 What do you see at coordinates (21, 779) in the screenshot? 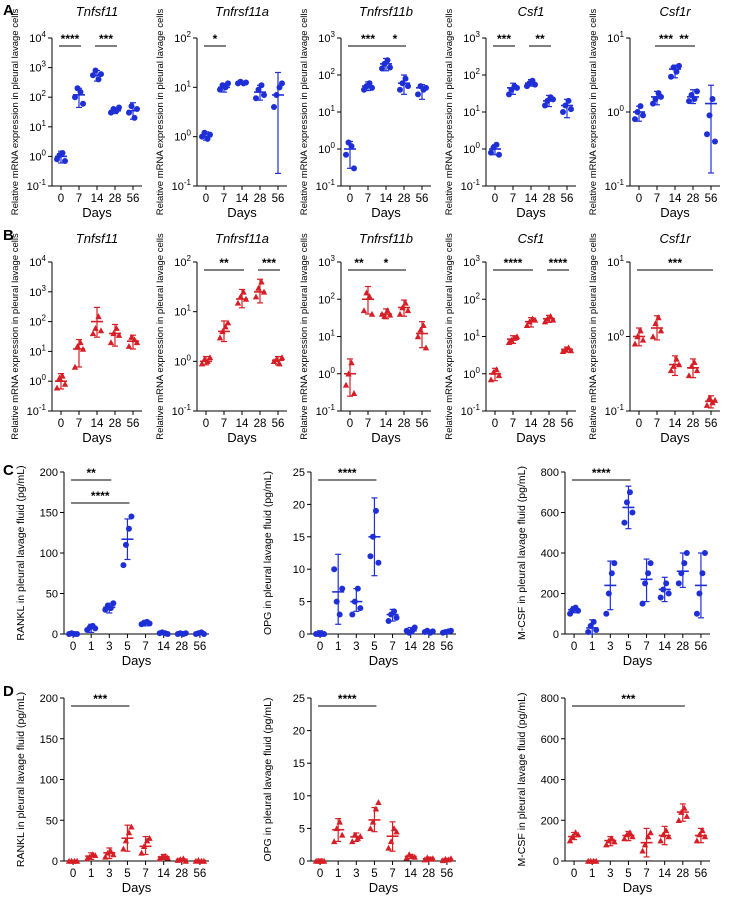
I see `y-axis-label: RANKL in pleural lavage fluid (pg/mL)` at bounding box center [21, 779].